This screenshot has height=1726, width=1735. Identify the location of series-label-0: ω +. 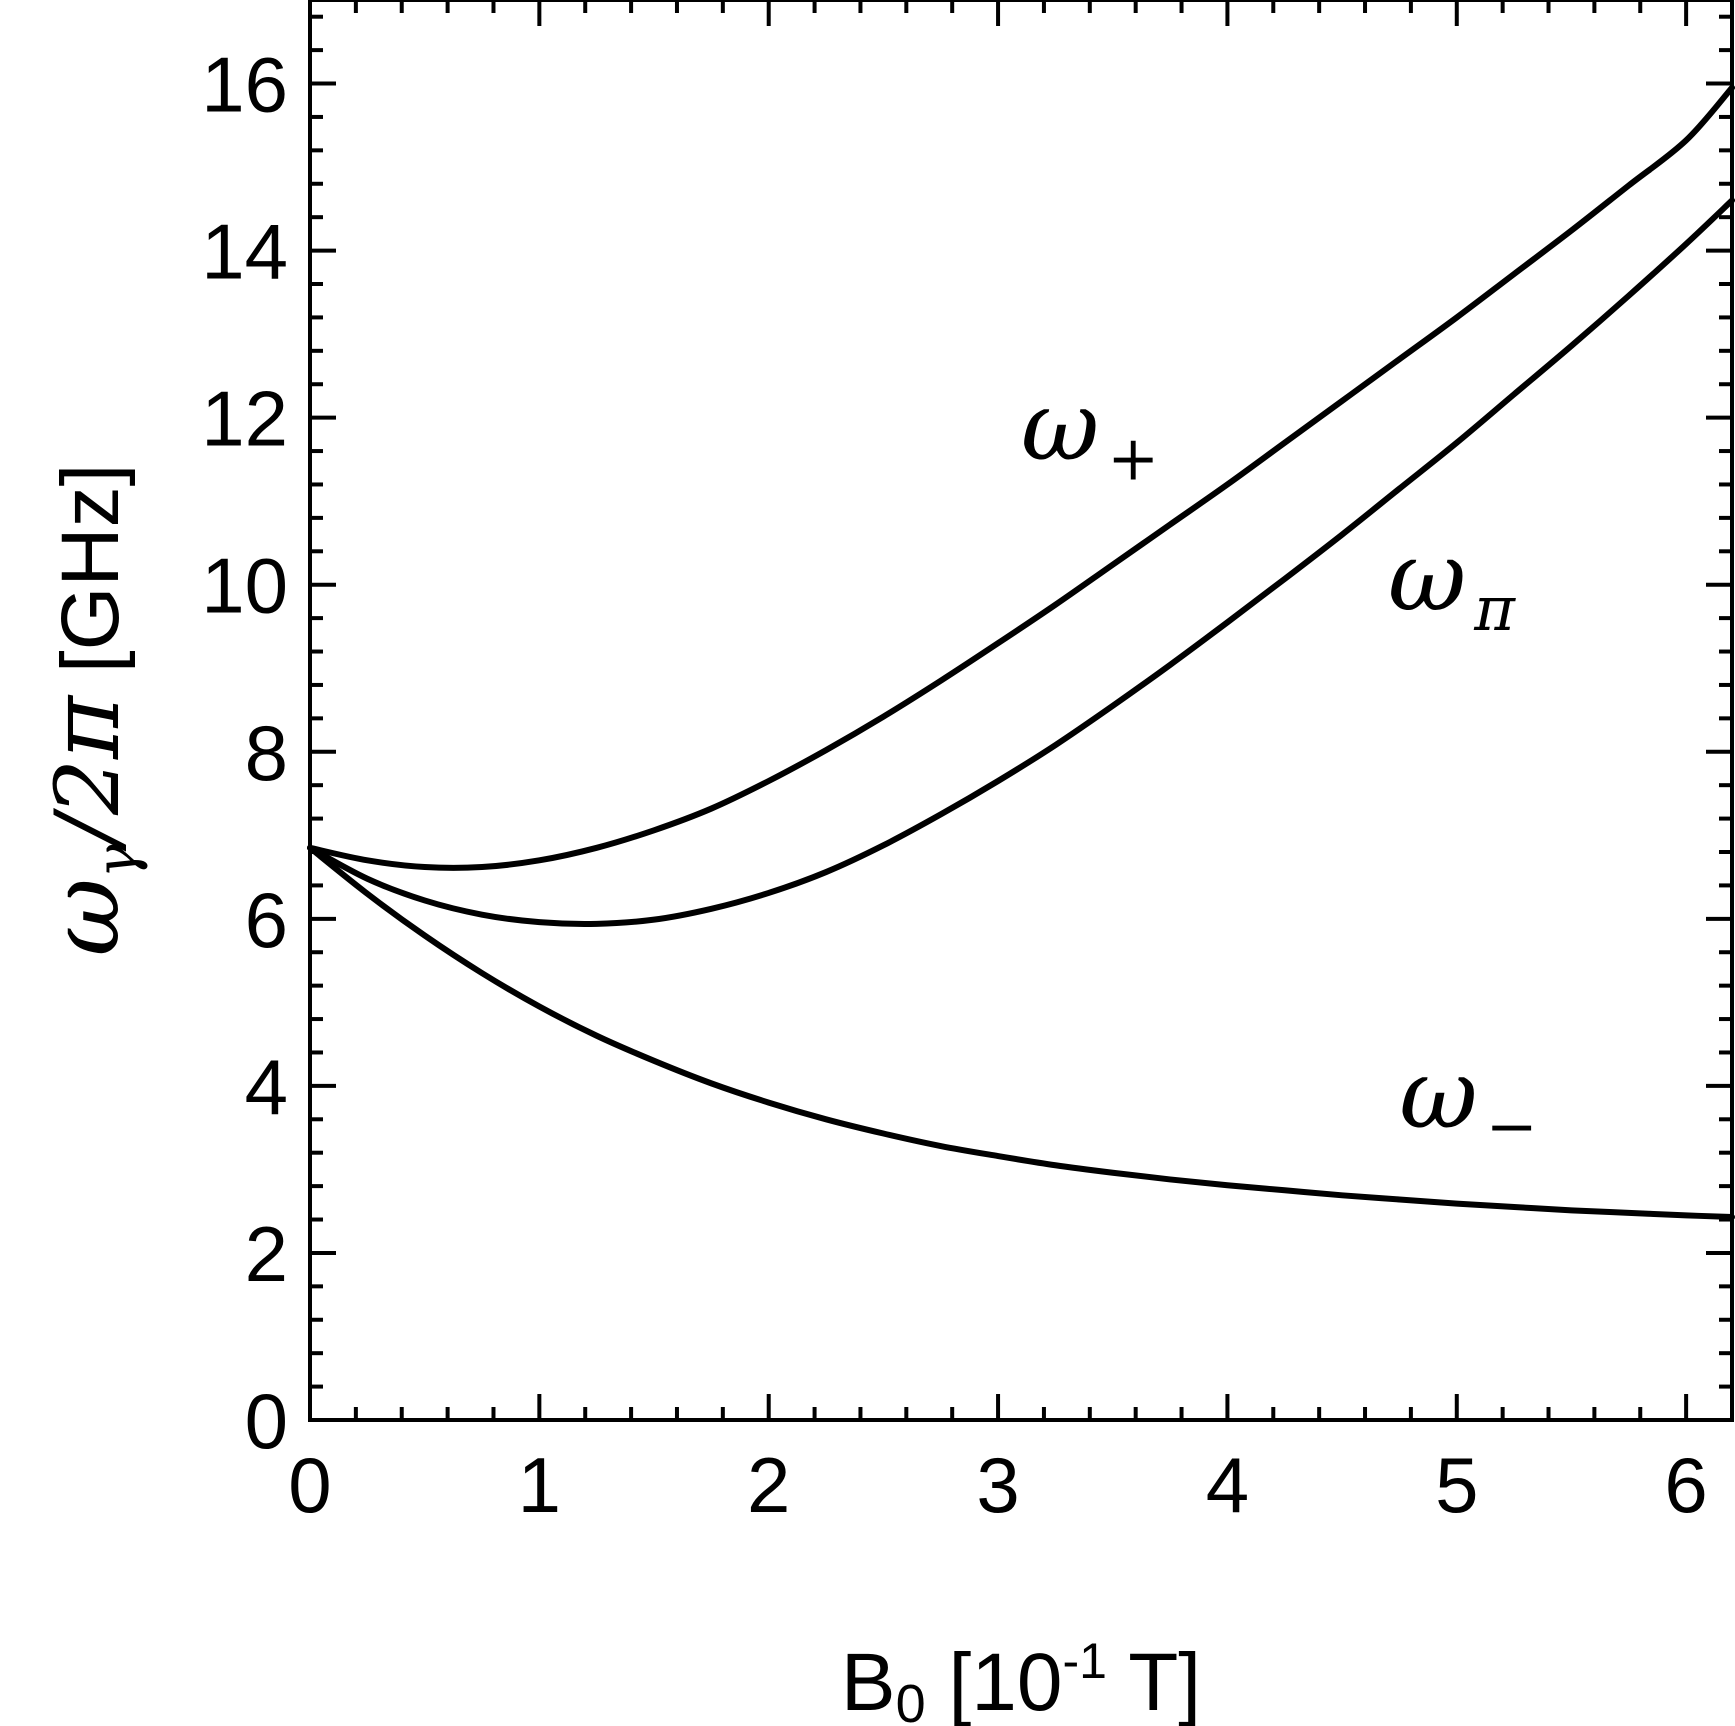
(1090, 432).